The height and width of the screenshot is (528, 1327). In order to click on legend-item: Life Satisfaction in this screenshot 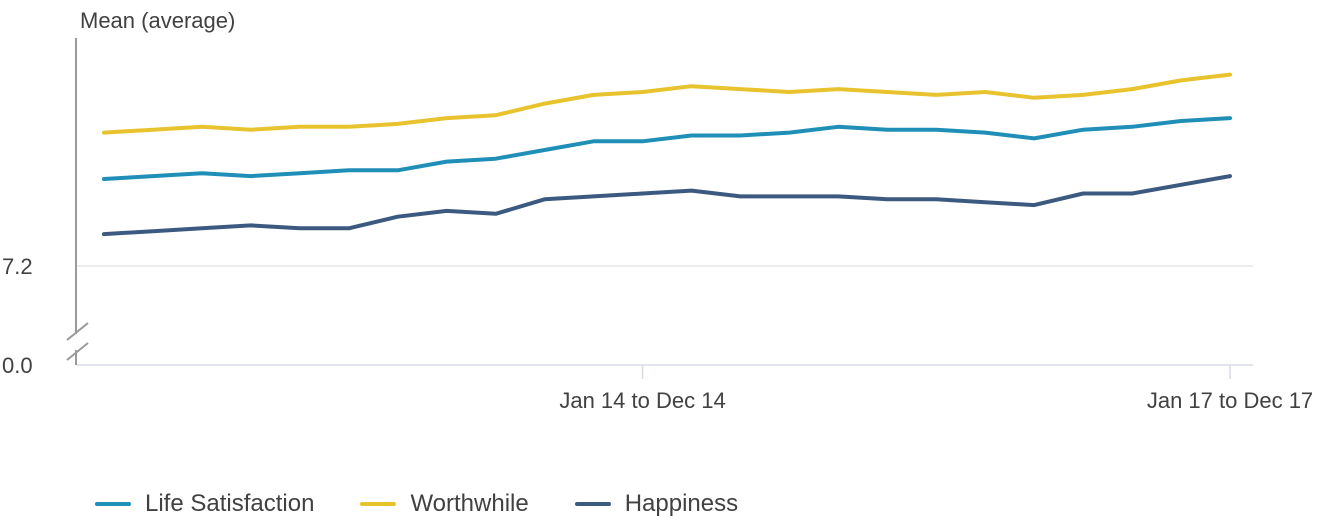, I will do `click(204, 504)`.